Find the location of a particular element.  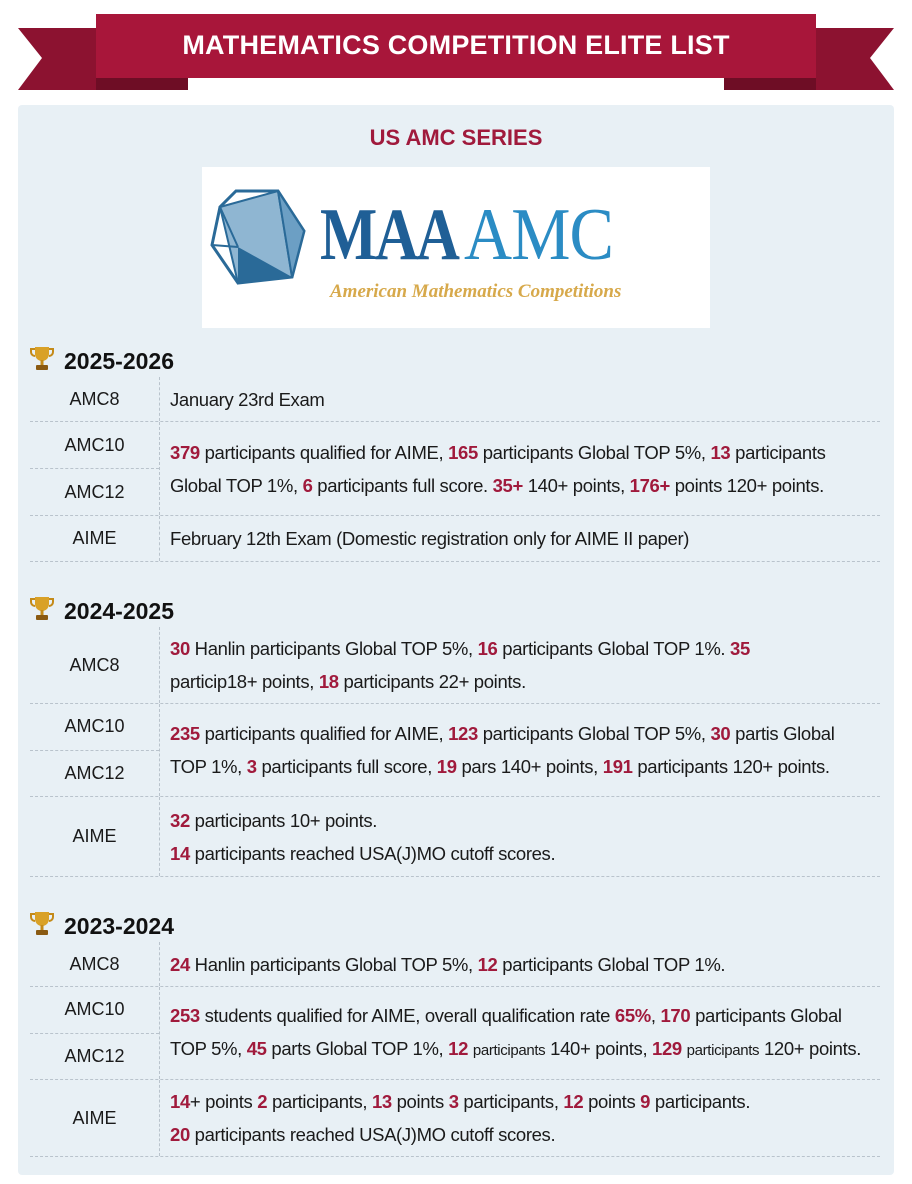

result-line: January 23rd Exam is located at coordinates (525, 399).